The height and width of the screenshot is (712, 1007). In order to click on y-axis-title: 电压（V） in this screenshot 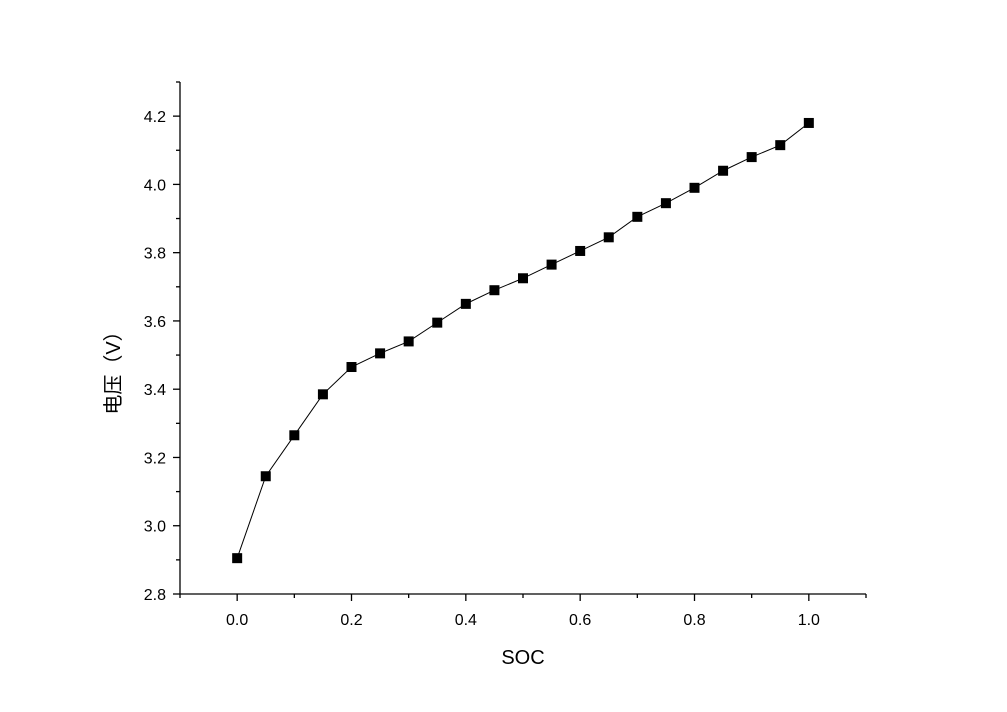, I will do `click(113, 367)`.